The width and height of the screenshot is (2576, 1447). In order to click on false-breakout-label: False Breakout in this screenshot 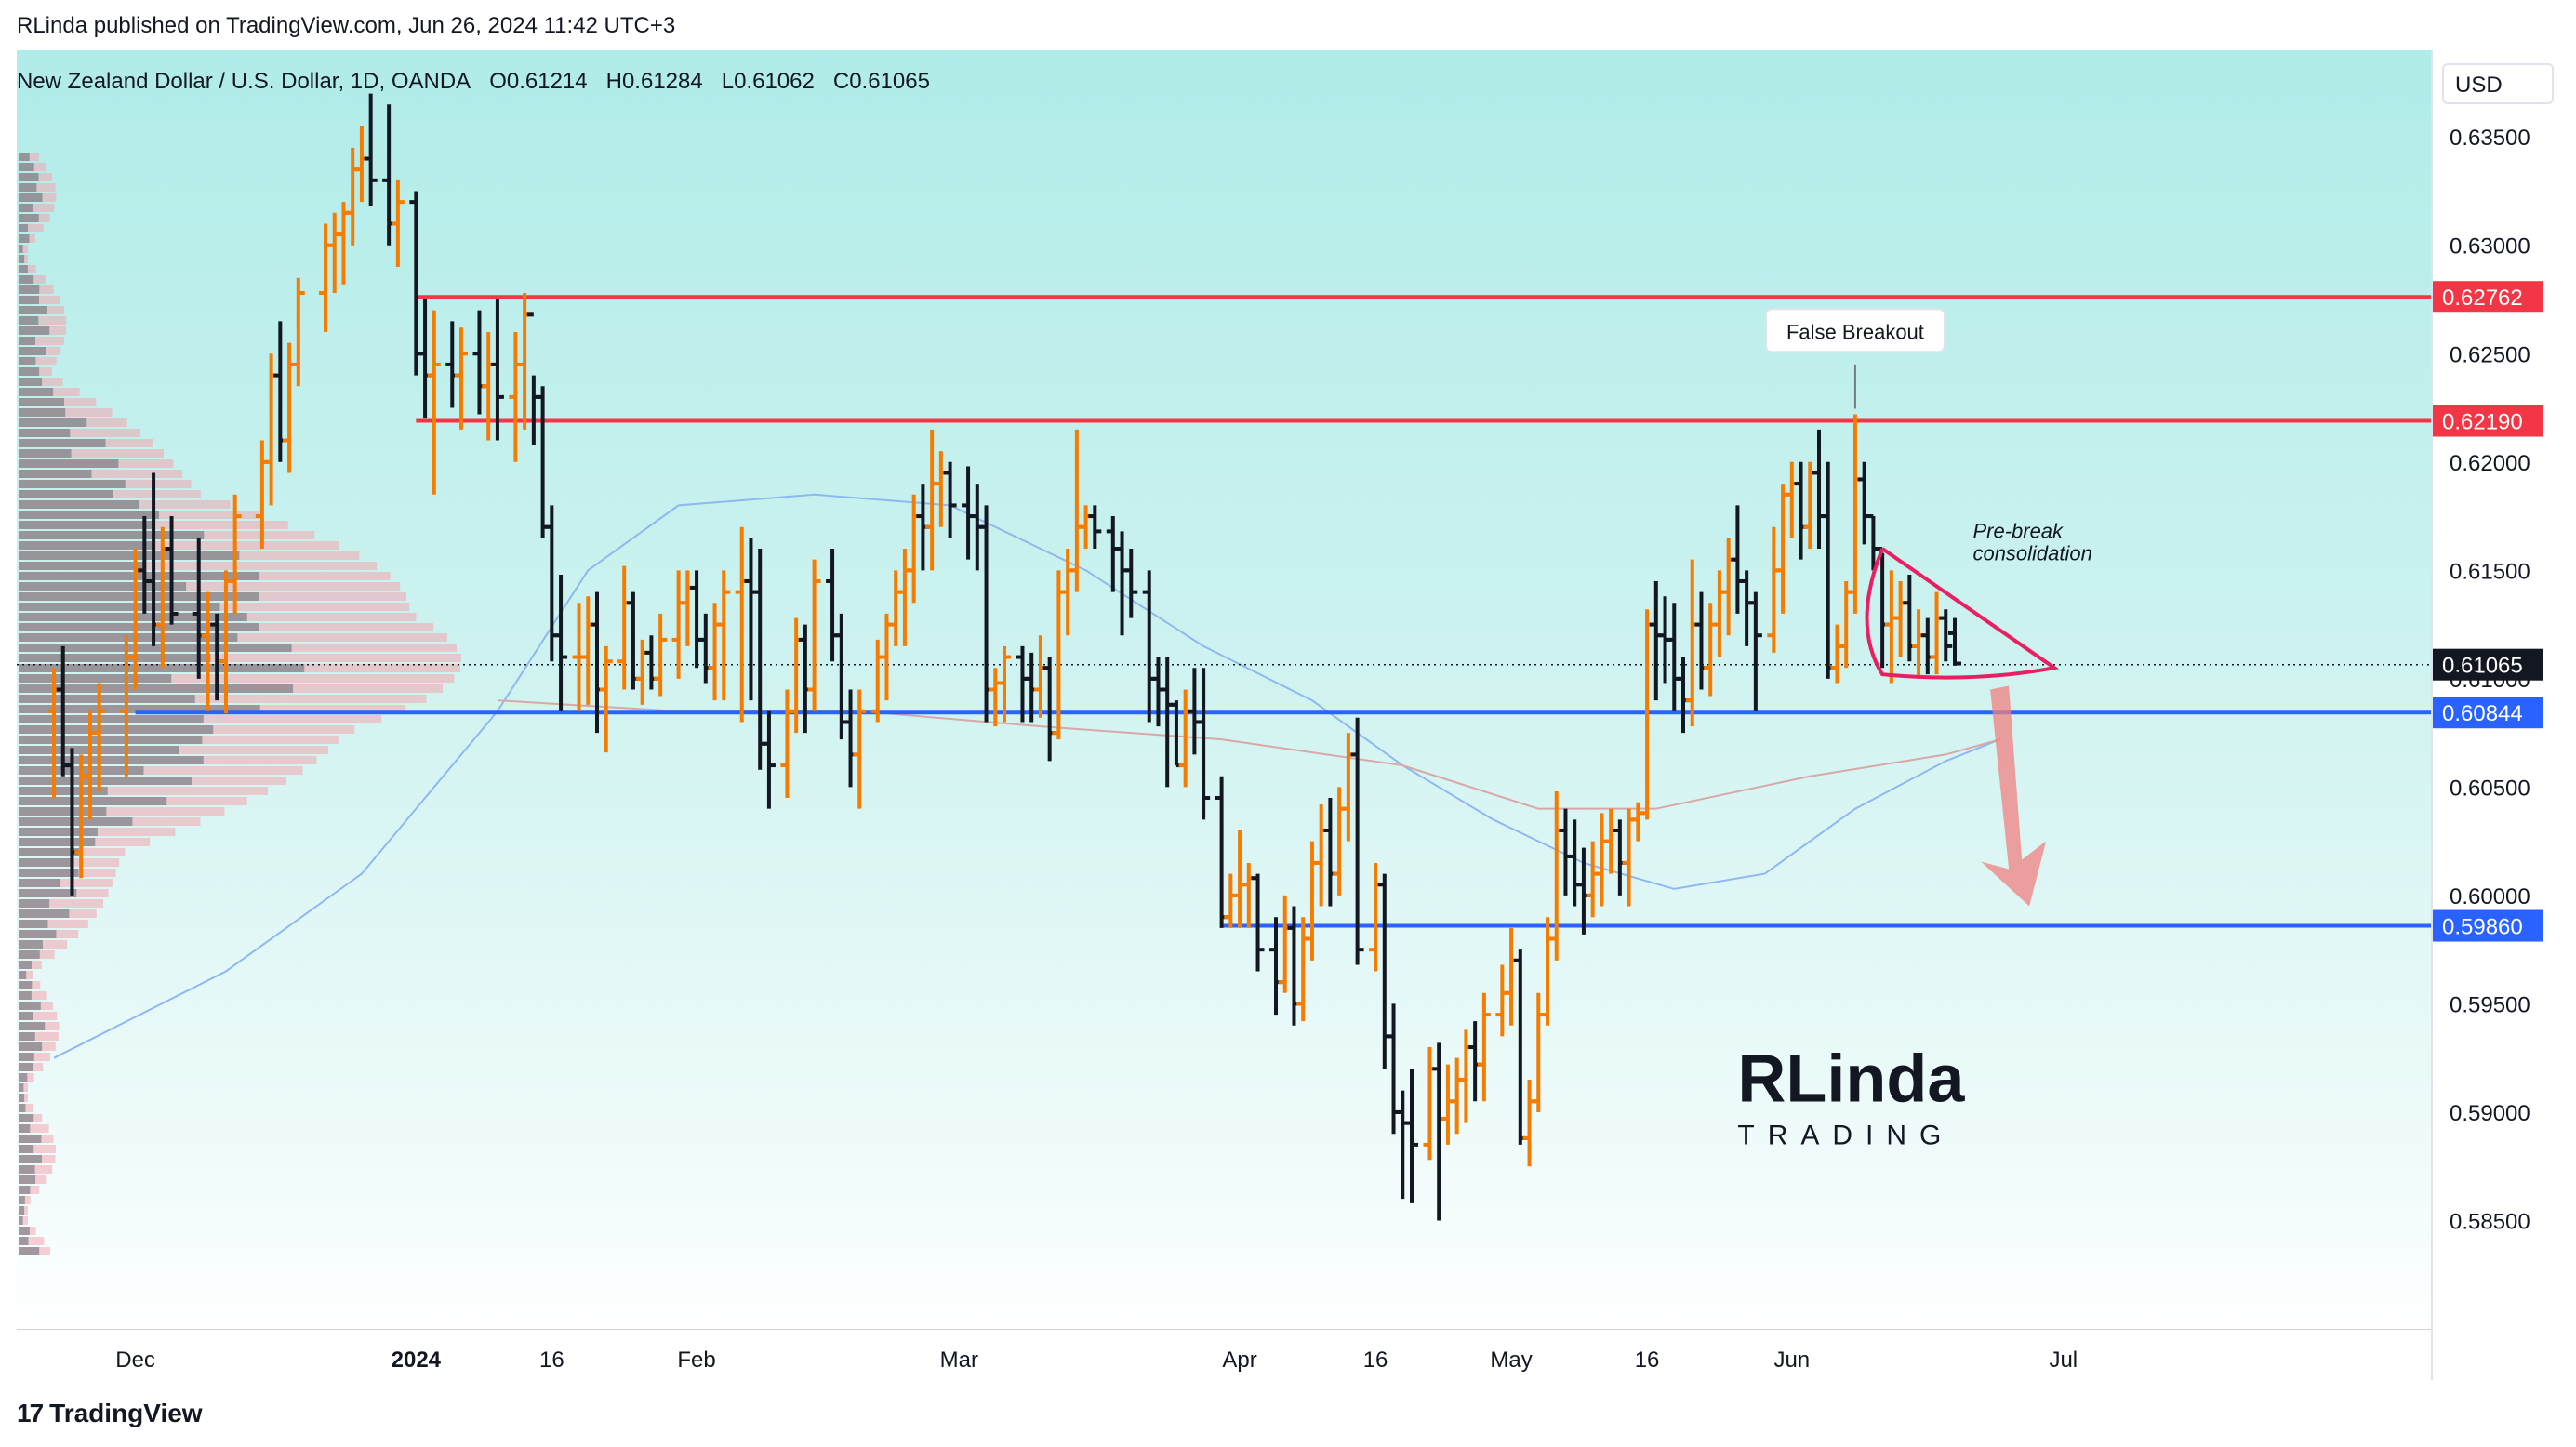, I will do `click(1855, 332)`.